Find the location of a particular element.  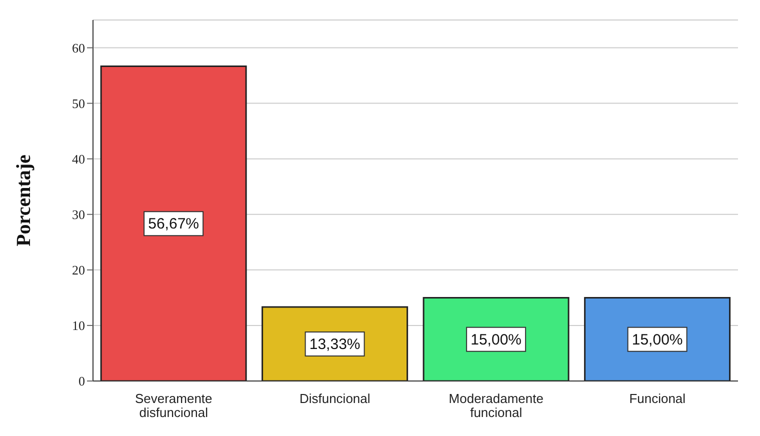

y-tick-label: 20 is located at coordinates (78, 270).